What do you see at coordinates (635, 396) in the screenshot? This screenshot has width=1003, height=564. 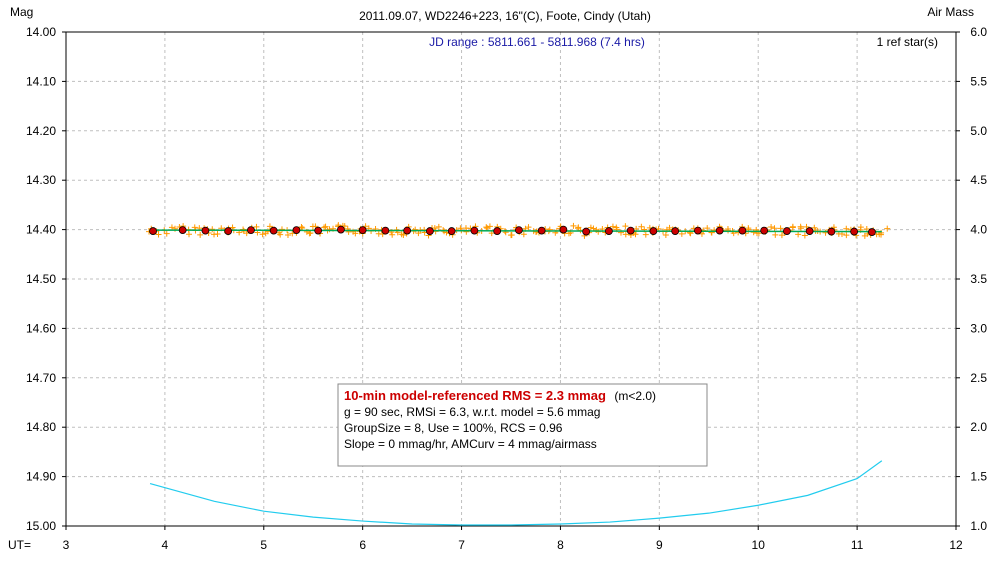 I see `info-rms-suffix: (m<2.0)` at bounding box center [635, 396].